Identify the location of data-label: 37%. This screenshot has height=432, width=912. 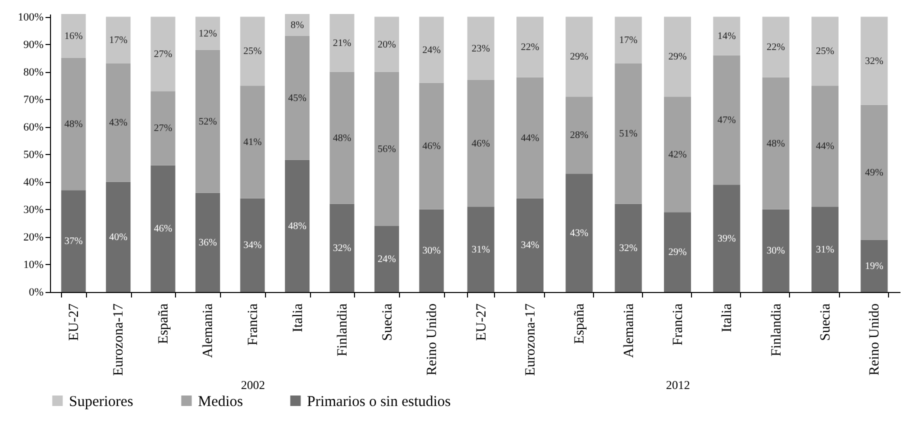
(73, 242).